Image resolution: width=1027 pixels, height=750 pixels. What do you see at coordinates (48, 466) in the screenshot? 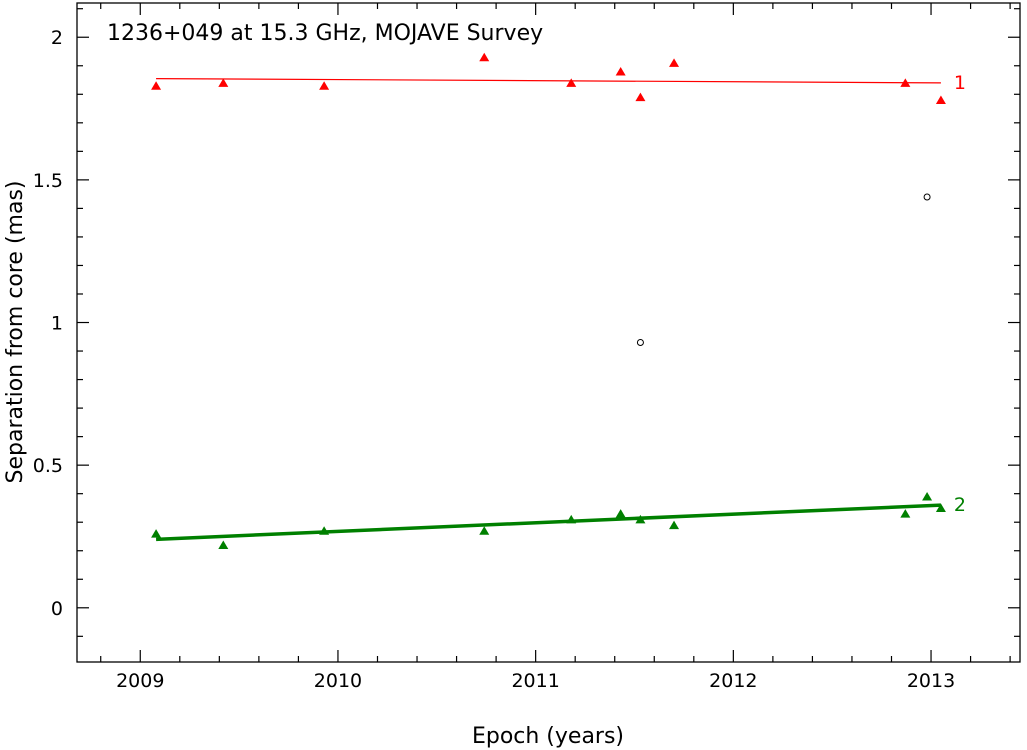
I see `y-tick-label: 0.5` at bounding box center [48, 466].